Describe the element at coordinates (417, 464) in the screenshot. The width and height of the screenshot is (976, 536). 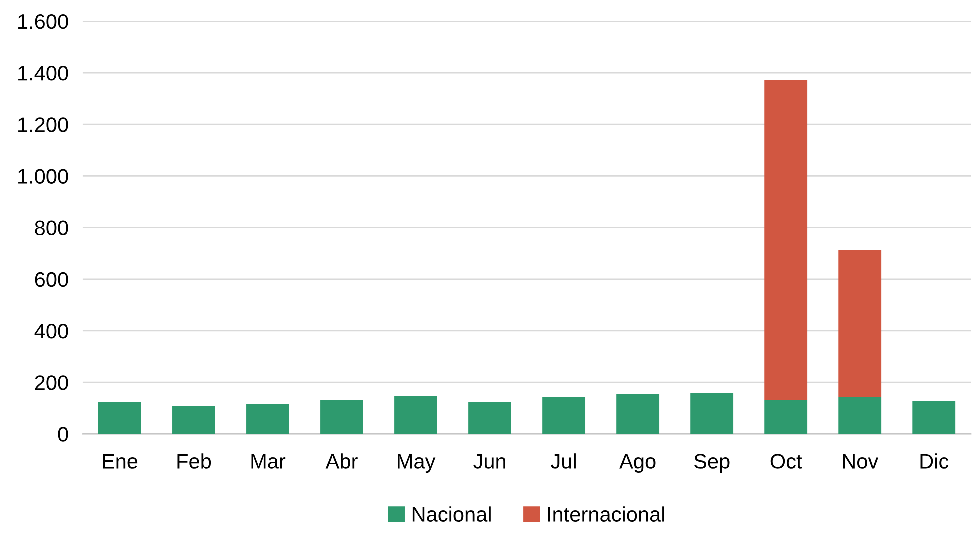
I see `x-tick-label: May` at that location.